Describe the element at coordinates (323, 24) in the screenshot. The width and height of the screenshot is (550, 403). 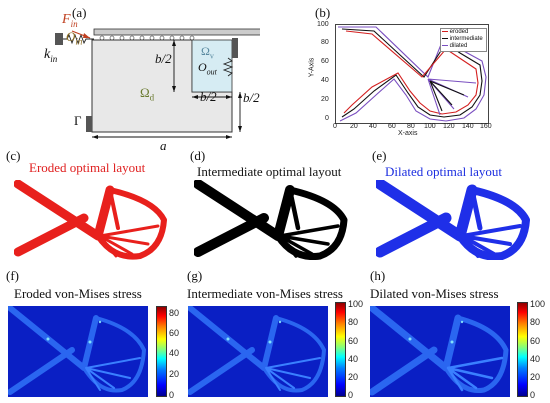
I see `y-tick: 100` at that location.